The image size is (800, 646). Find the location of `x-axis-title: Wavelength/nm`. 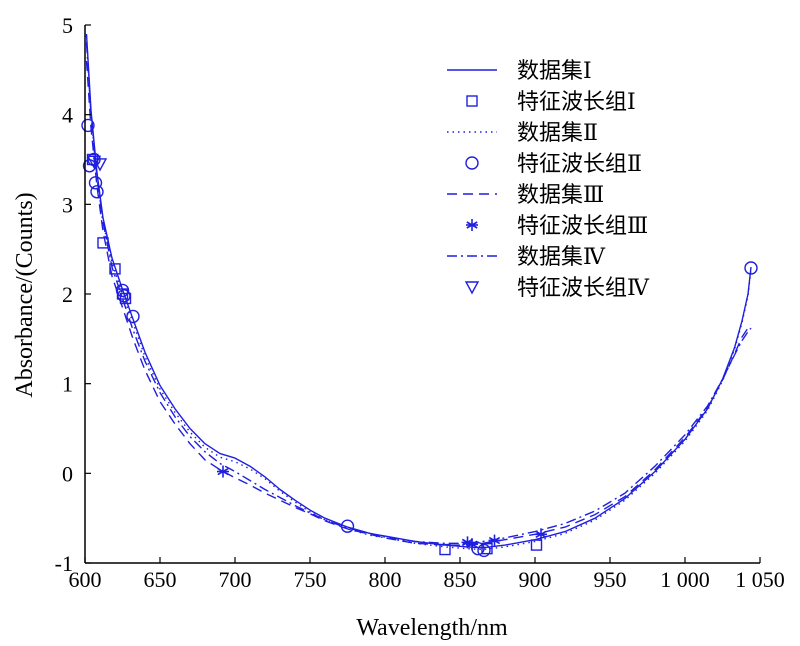

x-axis-title: Wavelength/nm is located at coordinates (432, 628).